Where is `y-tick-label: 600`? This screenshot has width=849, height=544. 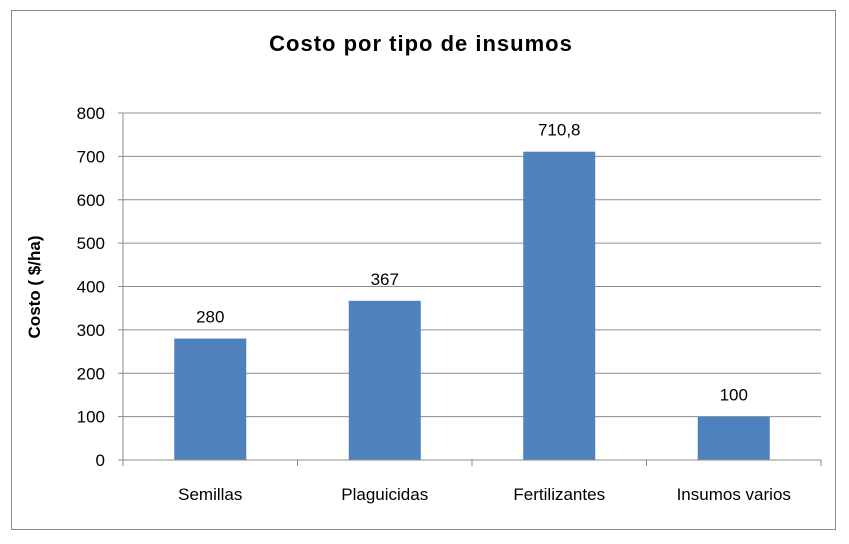 y-tick-label: 600 is located at coordinates (91, 200).